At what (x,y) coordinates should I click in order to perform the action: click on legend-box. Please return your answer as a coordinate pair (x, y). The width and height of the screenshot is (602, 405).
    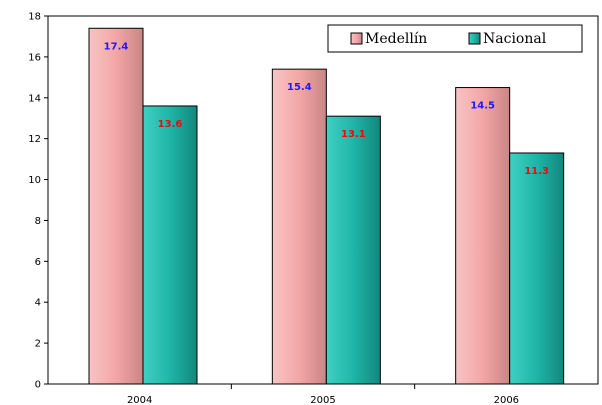
    Looking at the image, I should click on (455, 38).